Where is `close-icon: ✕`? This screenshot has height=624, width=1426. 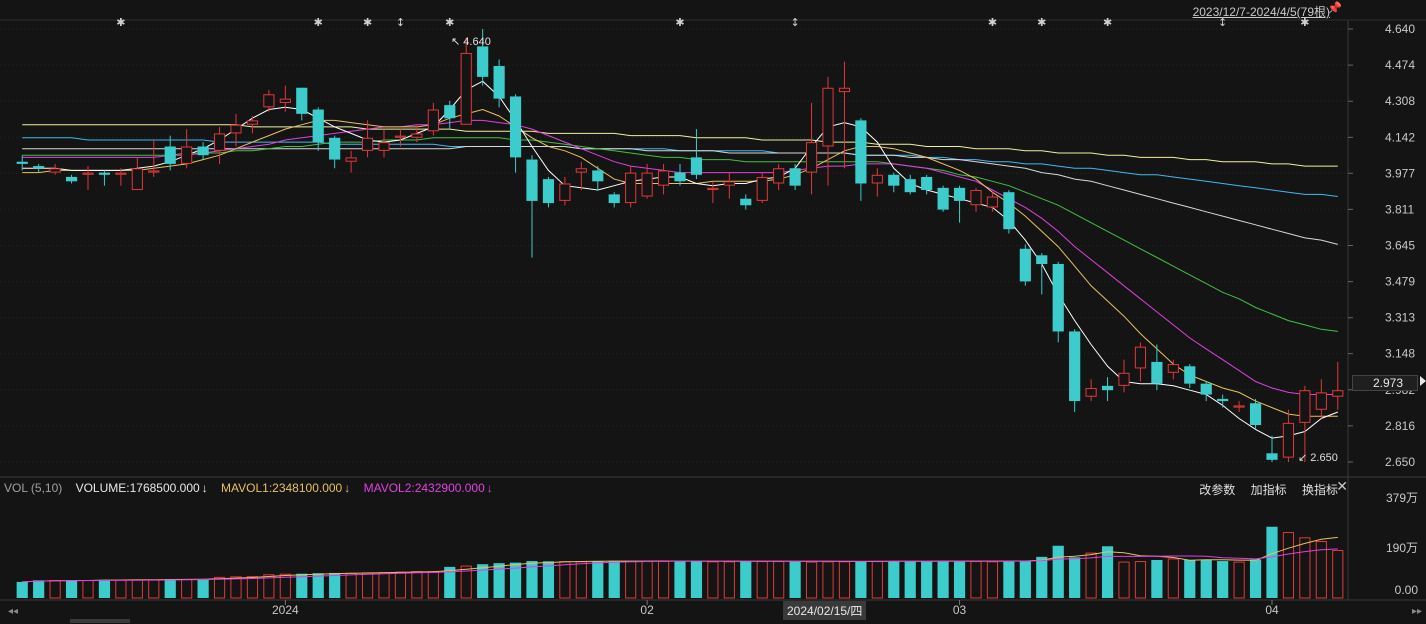 close-icon: ✕ is located at coordinates (1342, 486).